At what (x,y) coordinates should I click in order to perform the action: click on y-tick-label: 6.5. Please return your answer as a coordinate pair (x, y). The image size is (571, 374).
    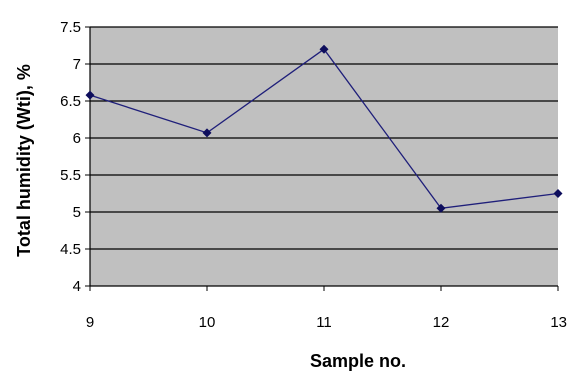
    Looking at the image, I should click on (70, 101).